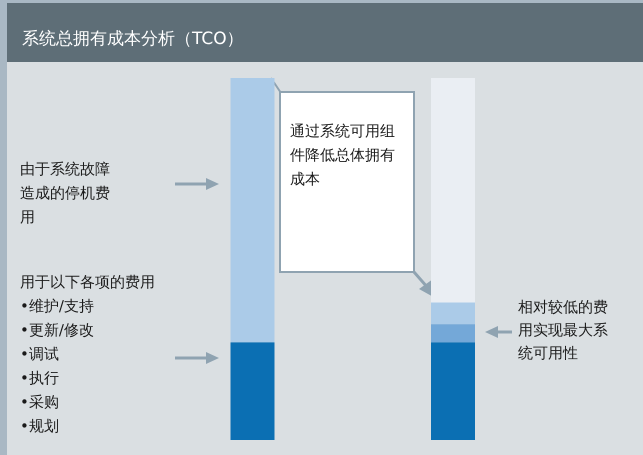  What do you see at coordinates (65, 193) in the screenshot?
I see `text: 由于系统故障造成的停机费用` at bounding box center [65, 193].